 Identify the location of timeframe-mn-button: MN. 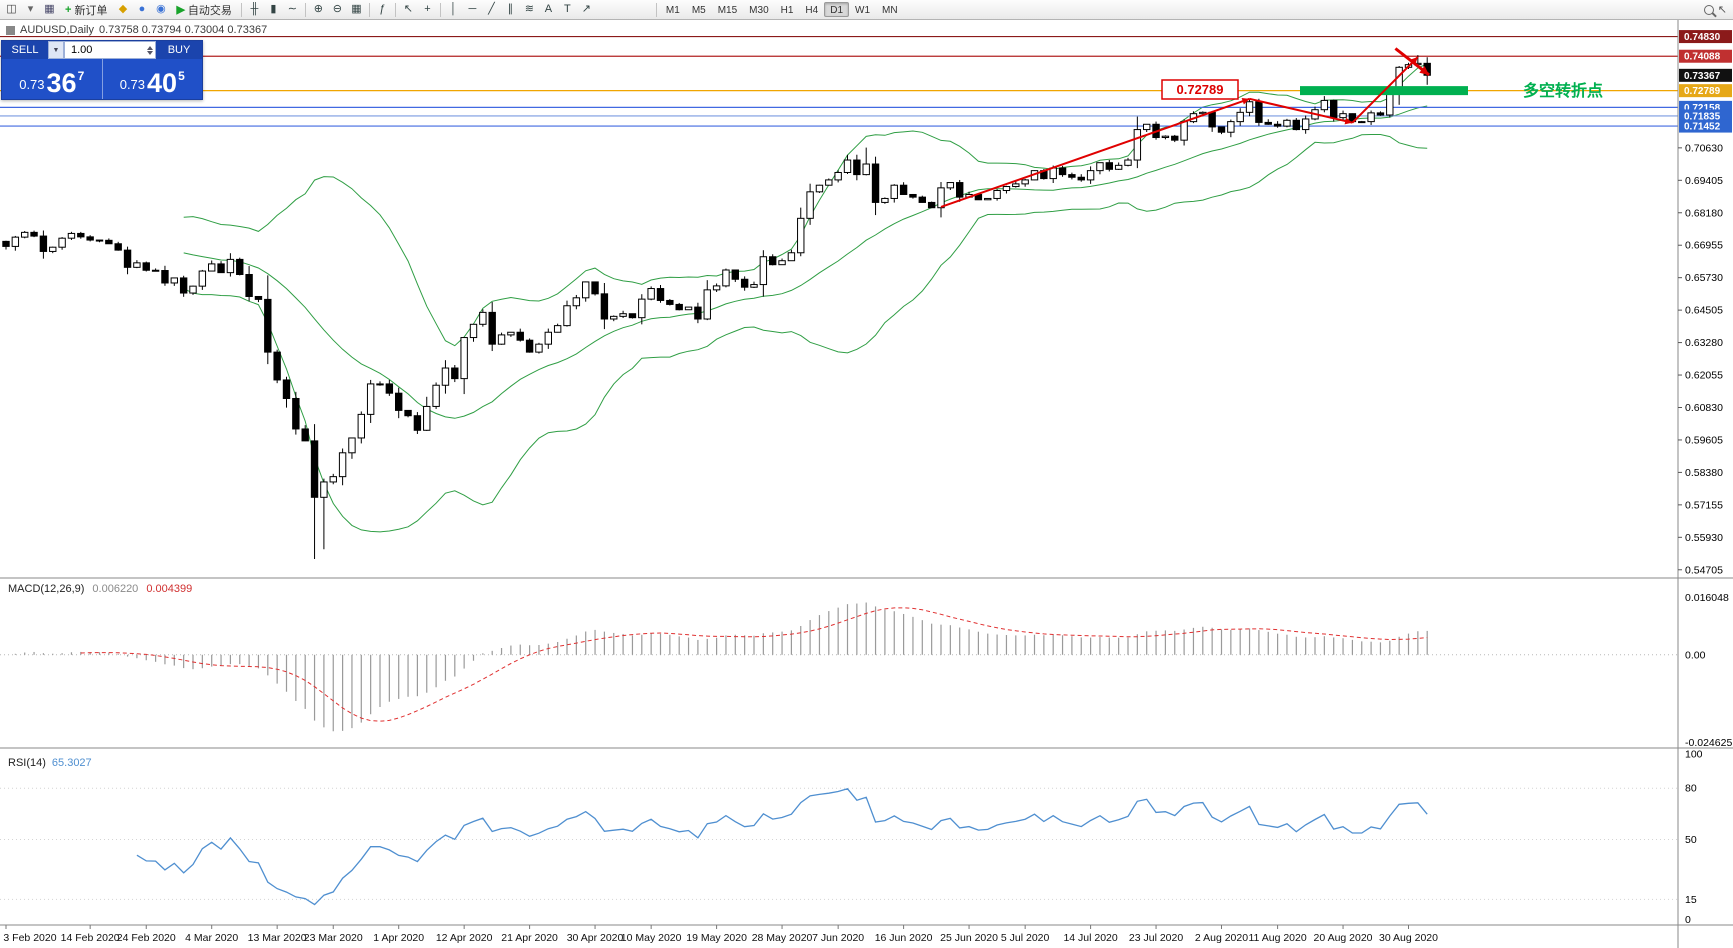
(890, 9).